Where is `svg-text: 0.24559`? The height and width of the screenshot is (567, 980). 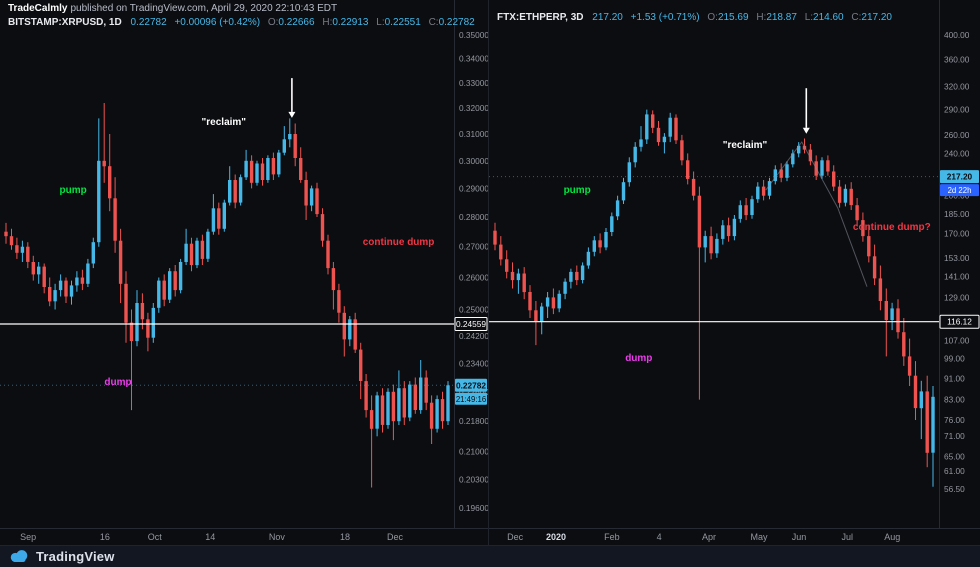 svg-text: 0.24559 is located at coordinates (471, 324).